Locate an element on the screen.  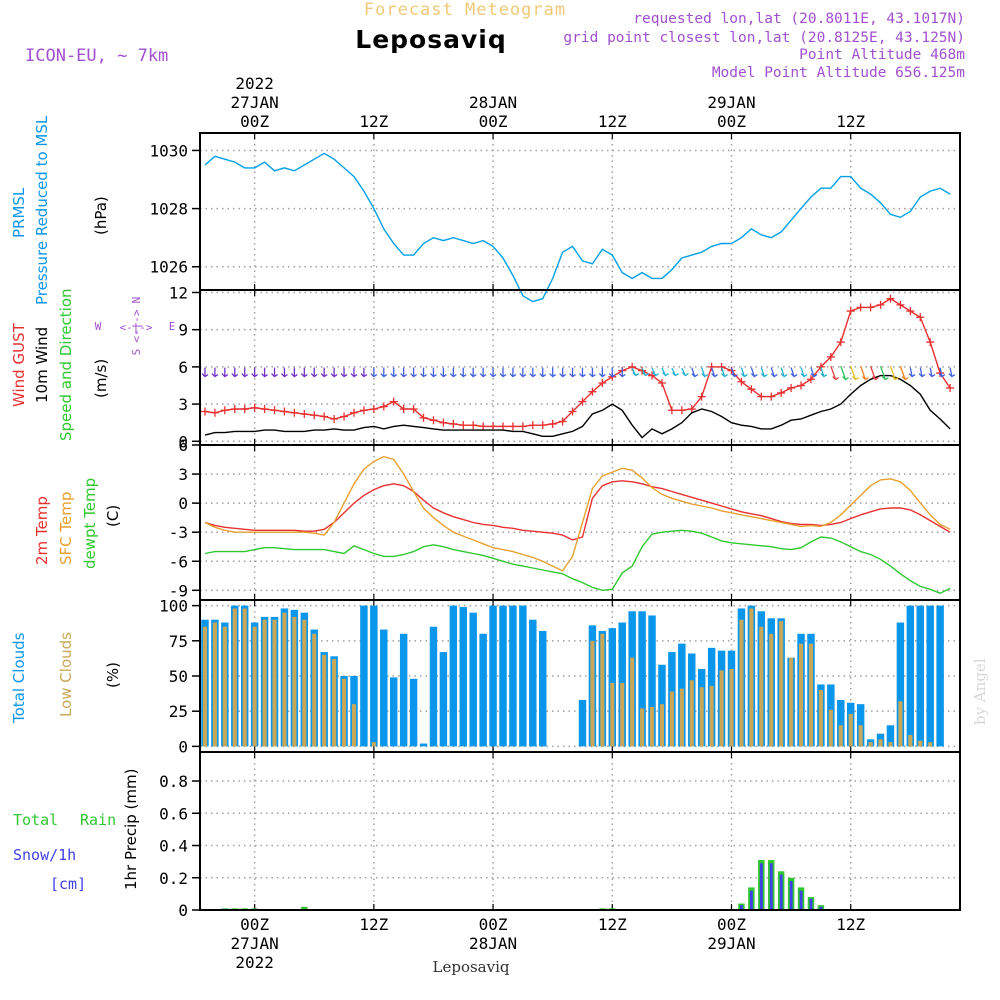
location-title: Leposaviq is located at coordinates (430, 39).